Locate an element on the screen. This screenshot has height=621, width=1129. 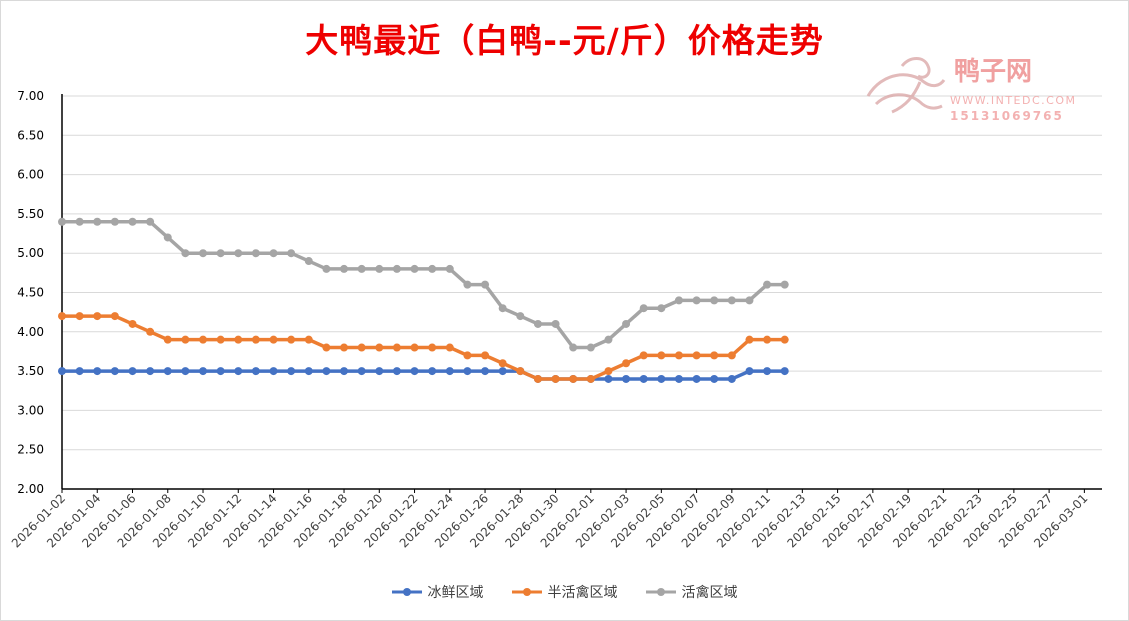
watermark-logo: 鸭子网 WWW.INTEDC.COM 15131069765 is located at coordinates (971, 90).